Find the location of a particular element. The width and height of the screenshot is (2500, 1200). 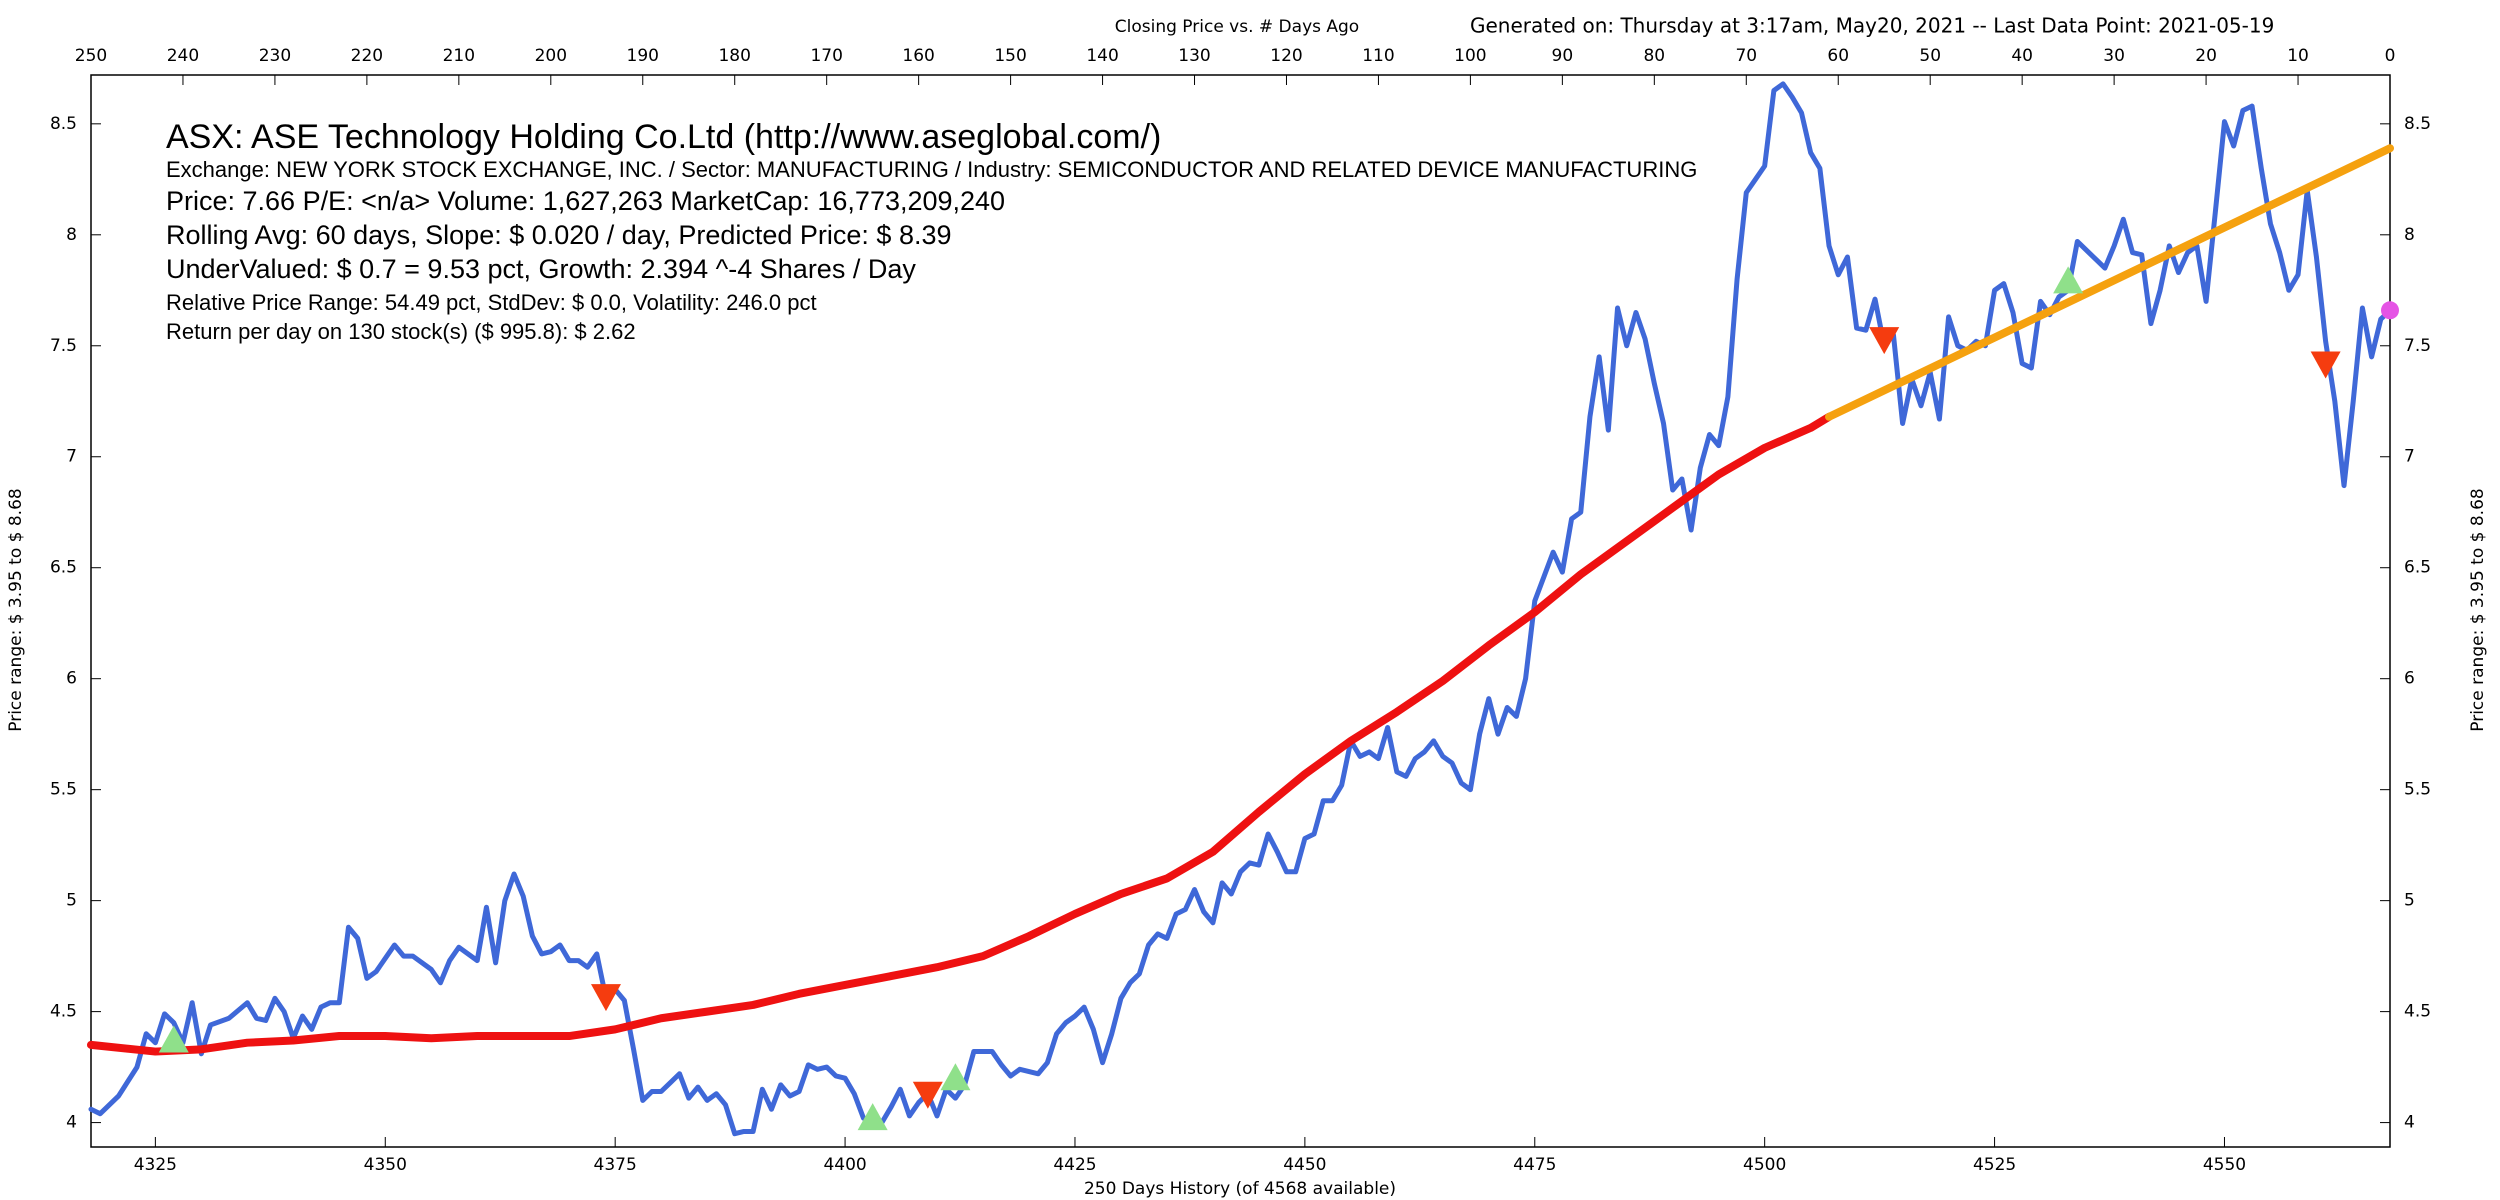

x2-tick-label: 240 is located at coordinates (183, 56).